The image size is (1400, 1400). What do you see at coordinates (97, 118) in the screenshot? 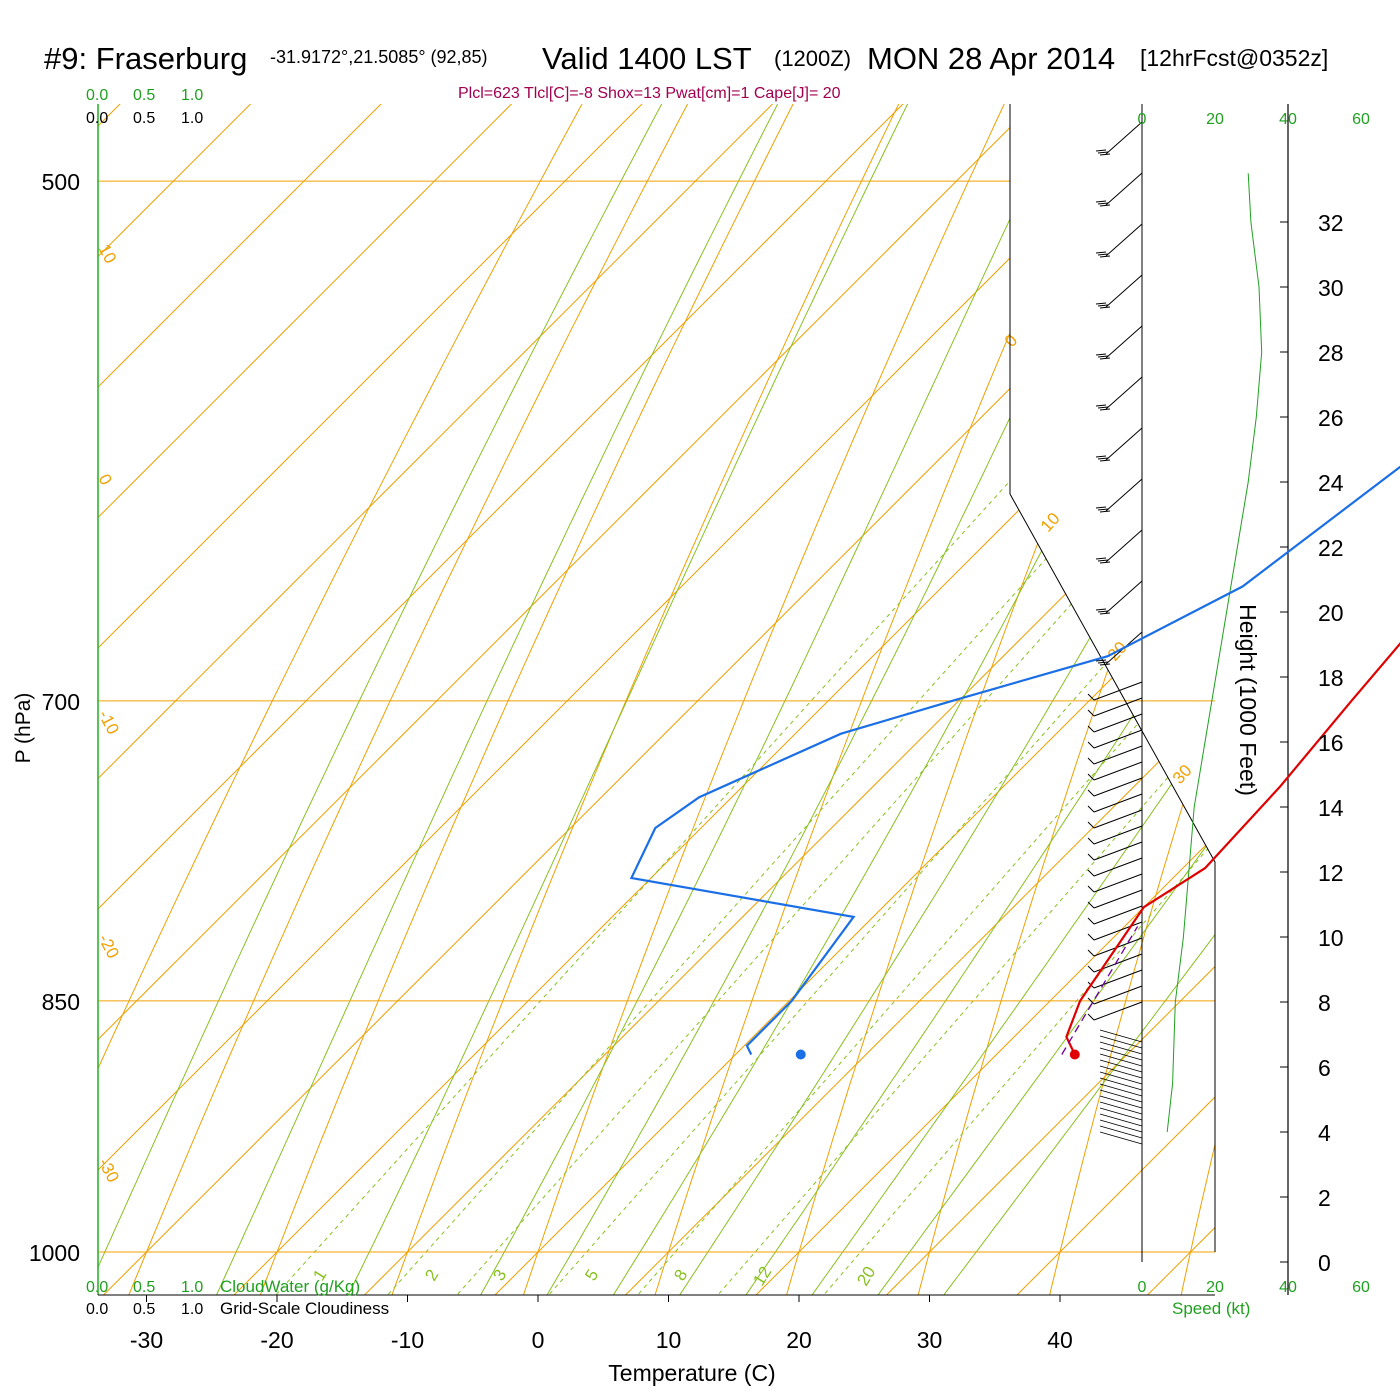
I see `cloudiness-tick: 0.0` at bounding box center [97, 118].